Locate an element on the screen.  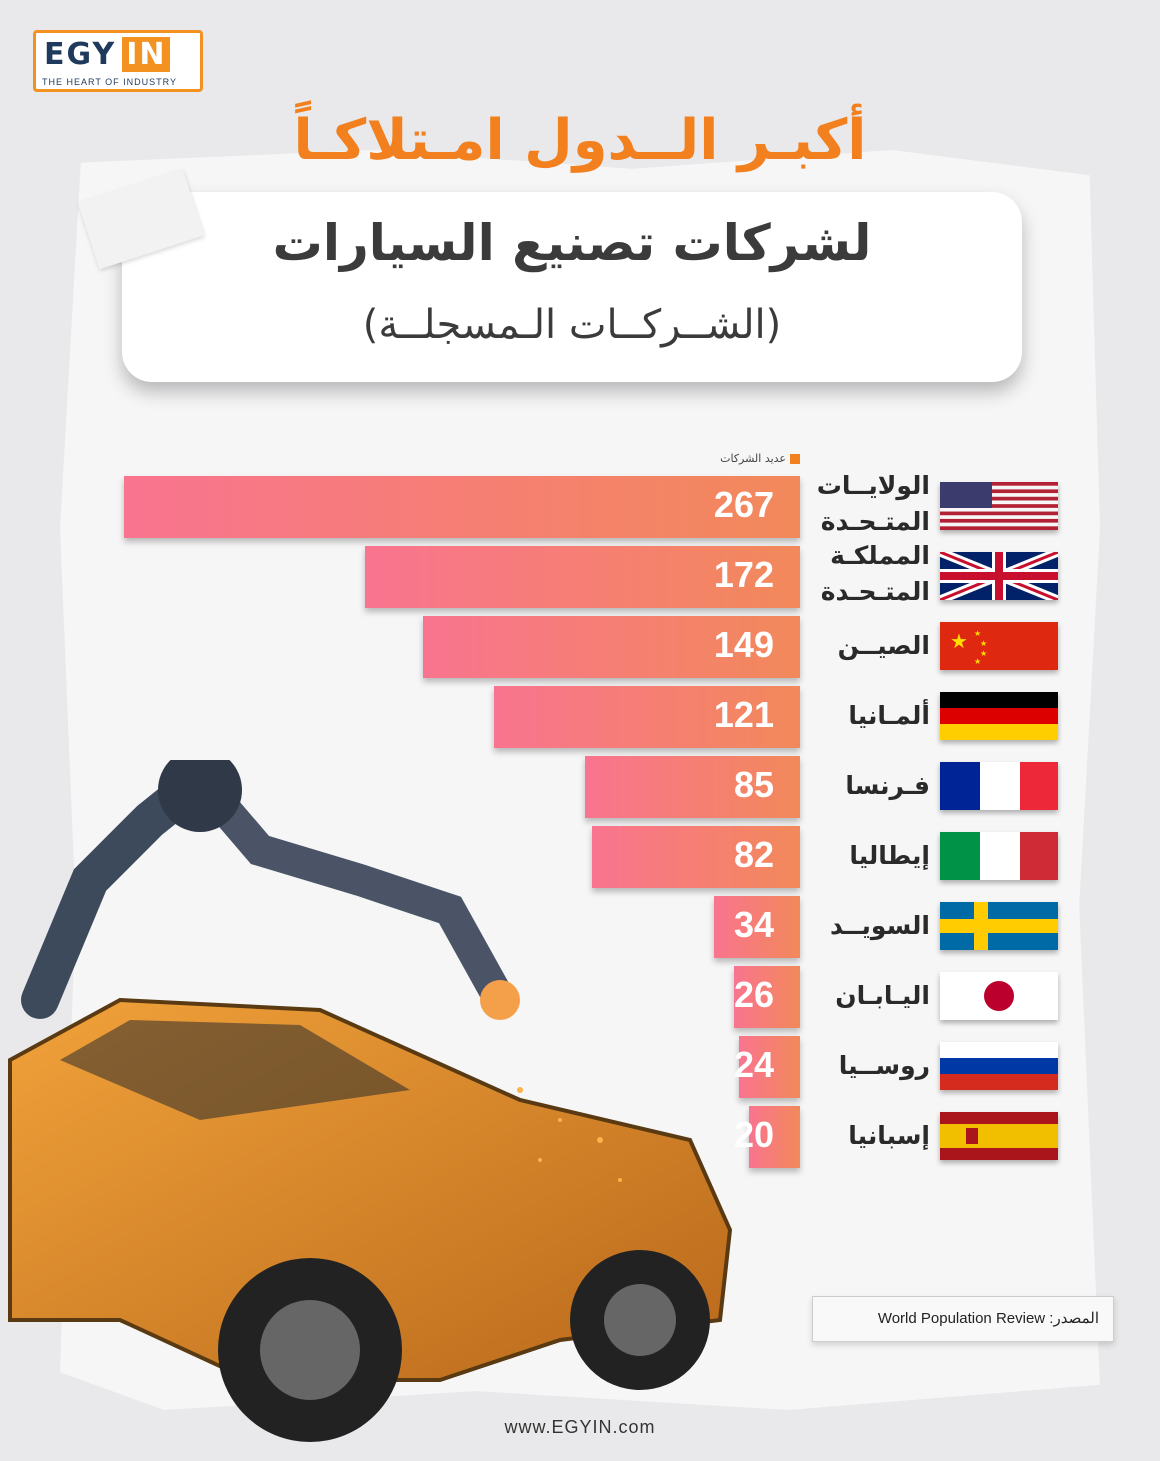
egyin-logo: EGY IN THE HEART OF INDUSTRY is located at coordinates (118, 61).